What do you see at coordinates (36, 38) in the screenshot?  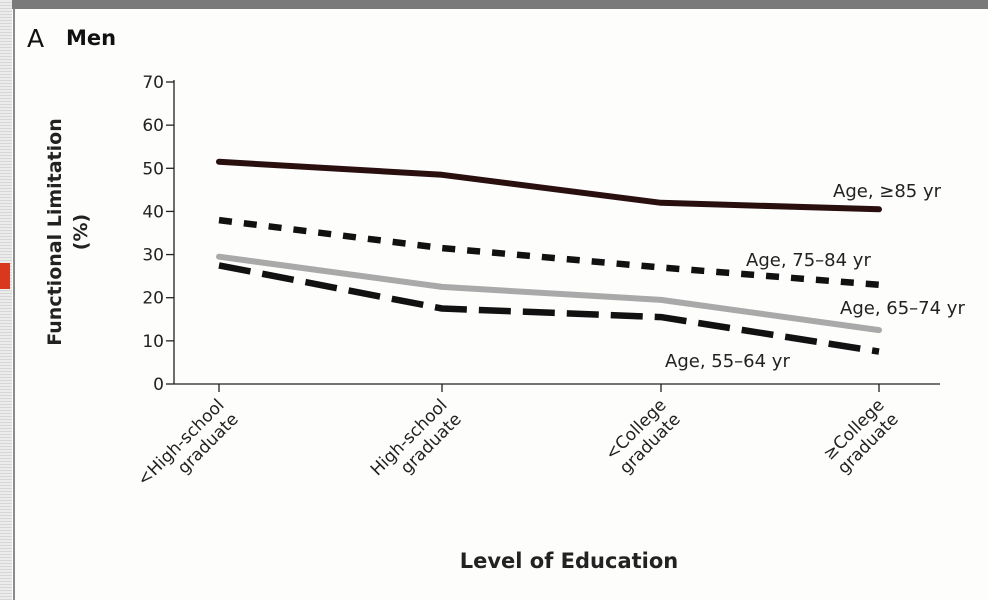 I see `panel-letter: A` at bounding box center [36, 38].